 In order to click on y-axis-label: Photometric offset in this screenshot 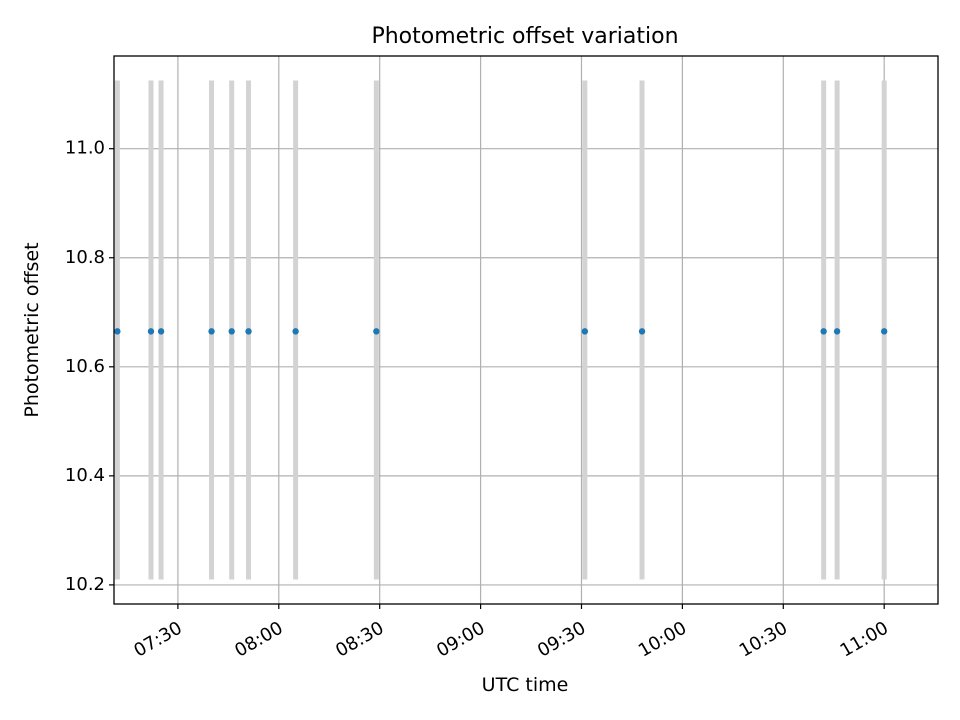, I will do `click(32, 329)`.